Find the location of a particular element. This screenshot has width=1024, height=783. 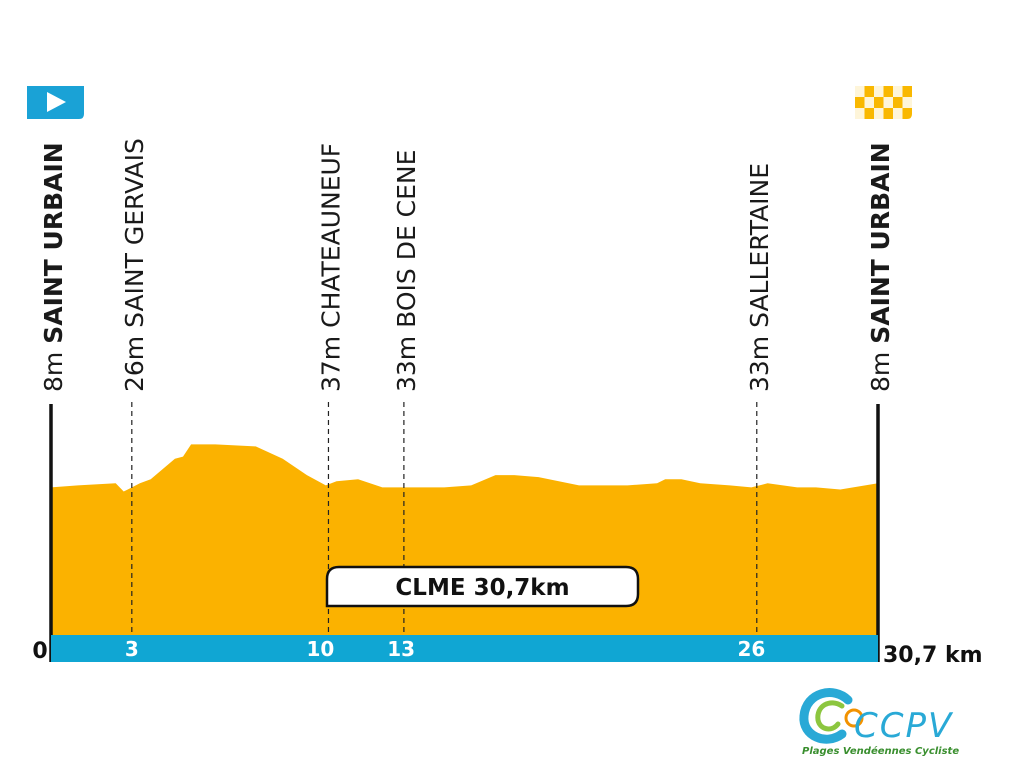

distance-start-label: 0 is located at coordinates (39, 651).